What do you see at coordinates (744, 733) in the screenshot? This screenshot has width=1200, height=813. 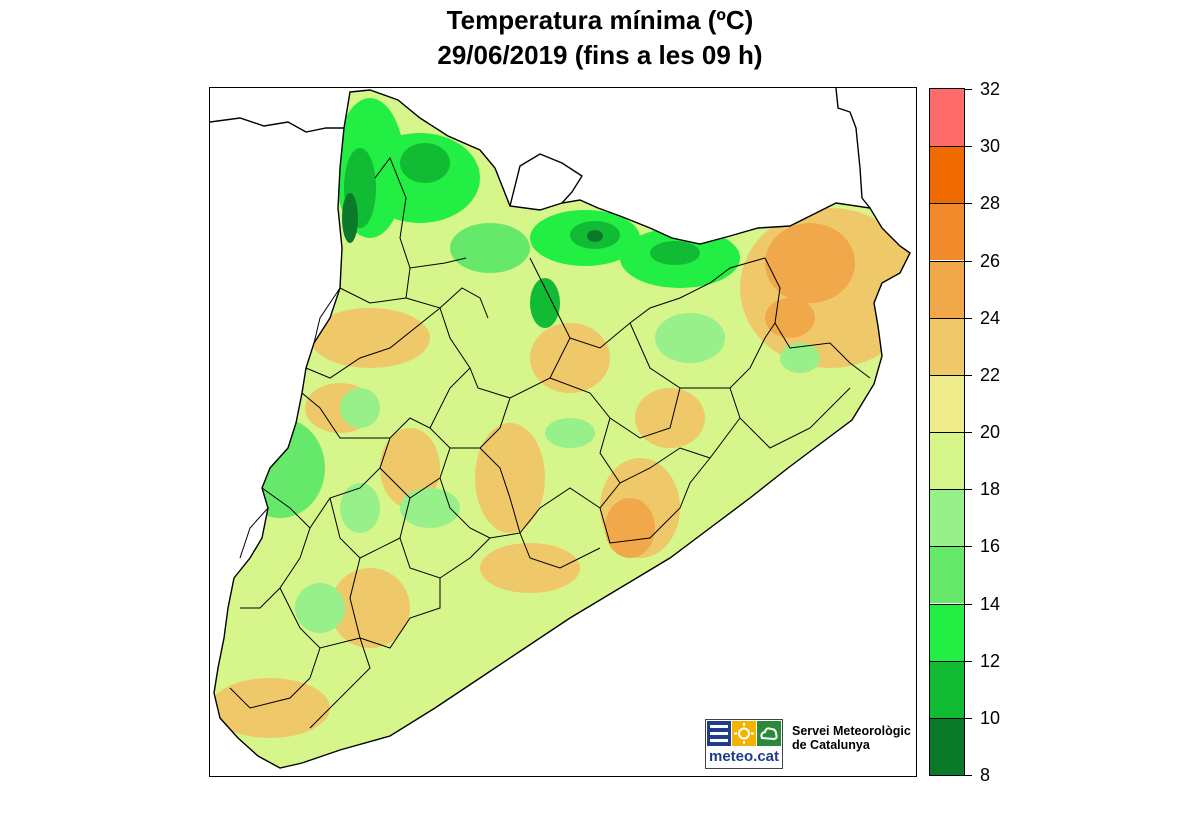 I see `sun-icon` at bounding box center [744, 733].